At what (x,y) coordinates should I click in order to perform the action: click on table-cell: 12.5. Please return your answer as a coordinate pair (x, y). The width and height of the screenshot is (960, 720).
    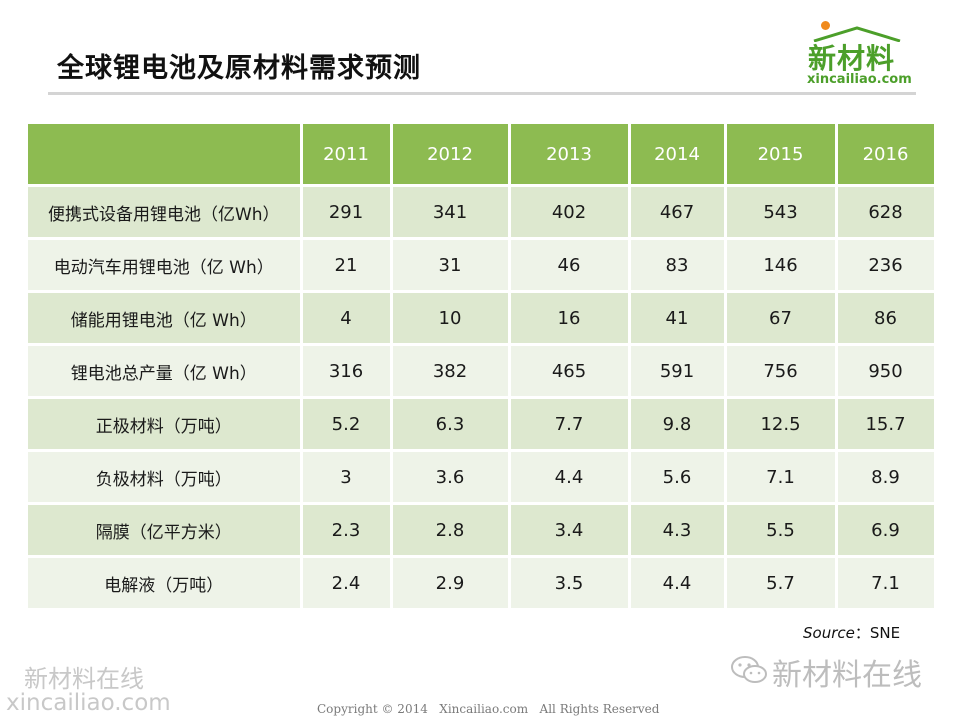
    Looking at the image, I should click on (781, 424).